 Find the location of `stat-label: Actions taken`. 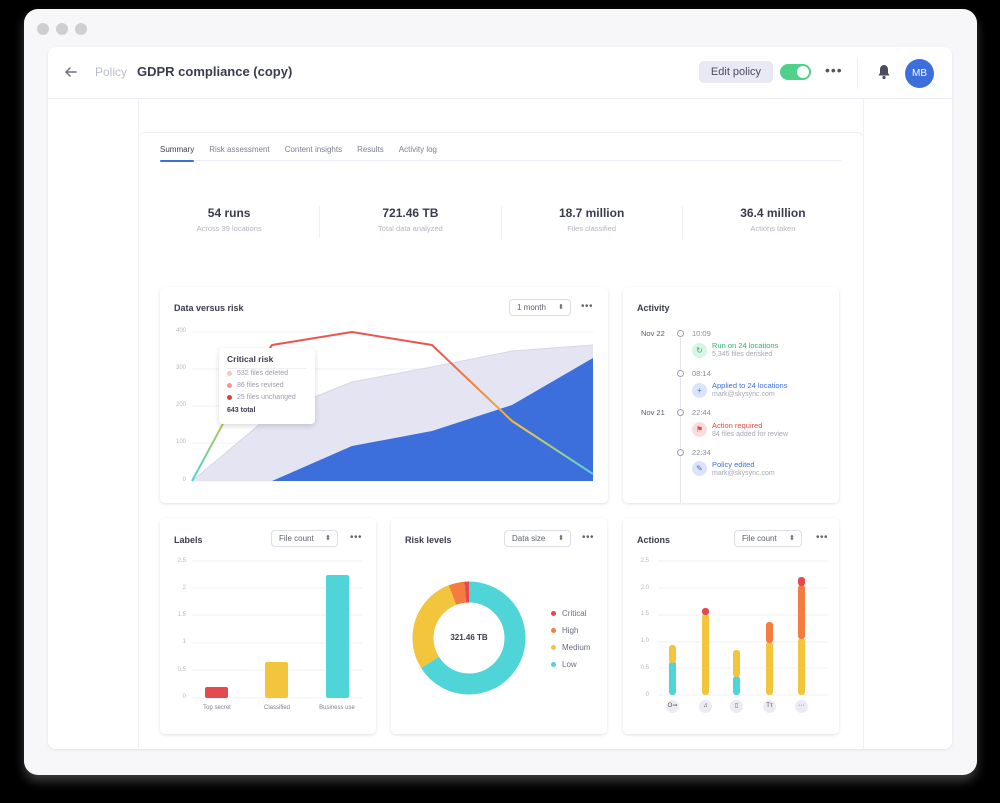

stat-label: Actions taken is located at coordinates (773, 228).